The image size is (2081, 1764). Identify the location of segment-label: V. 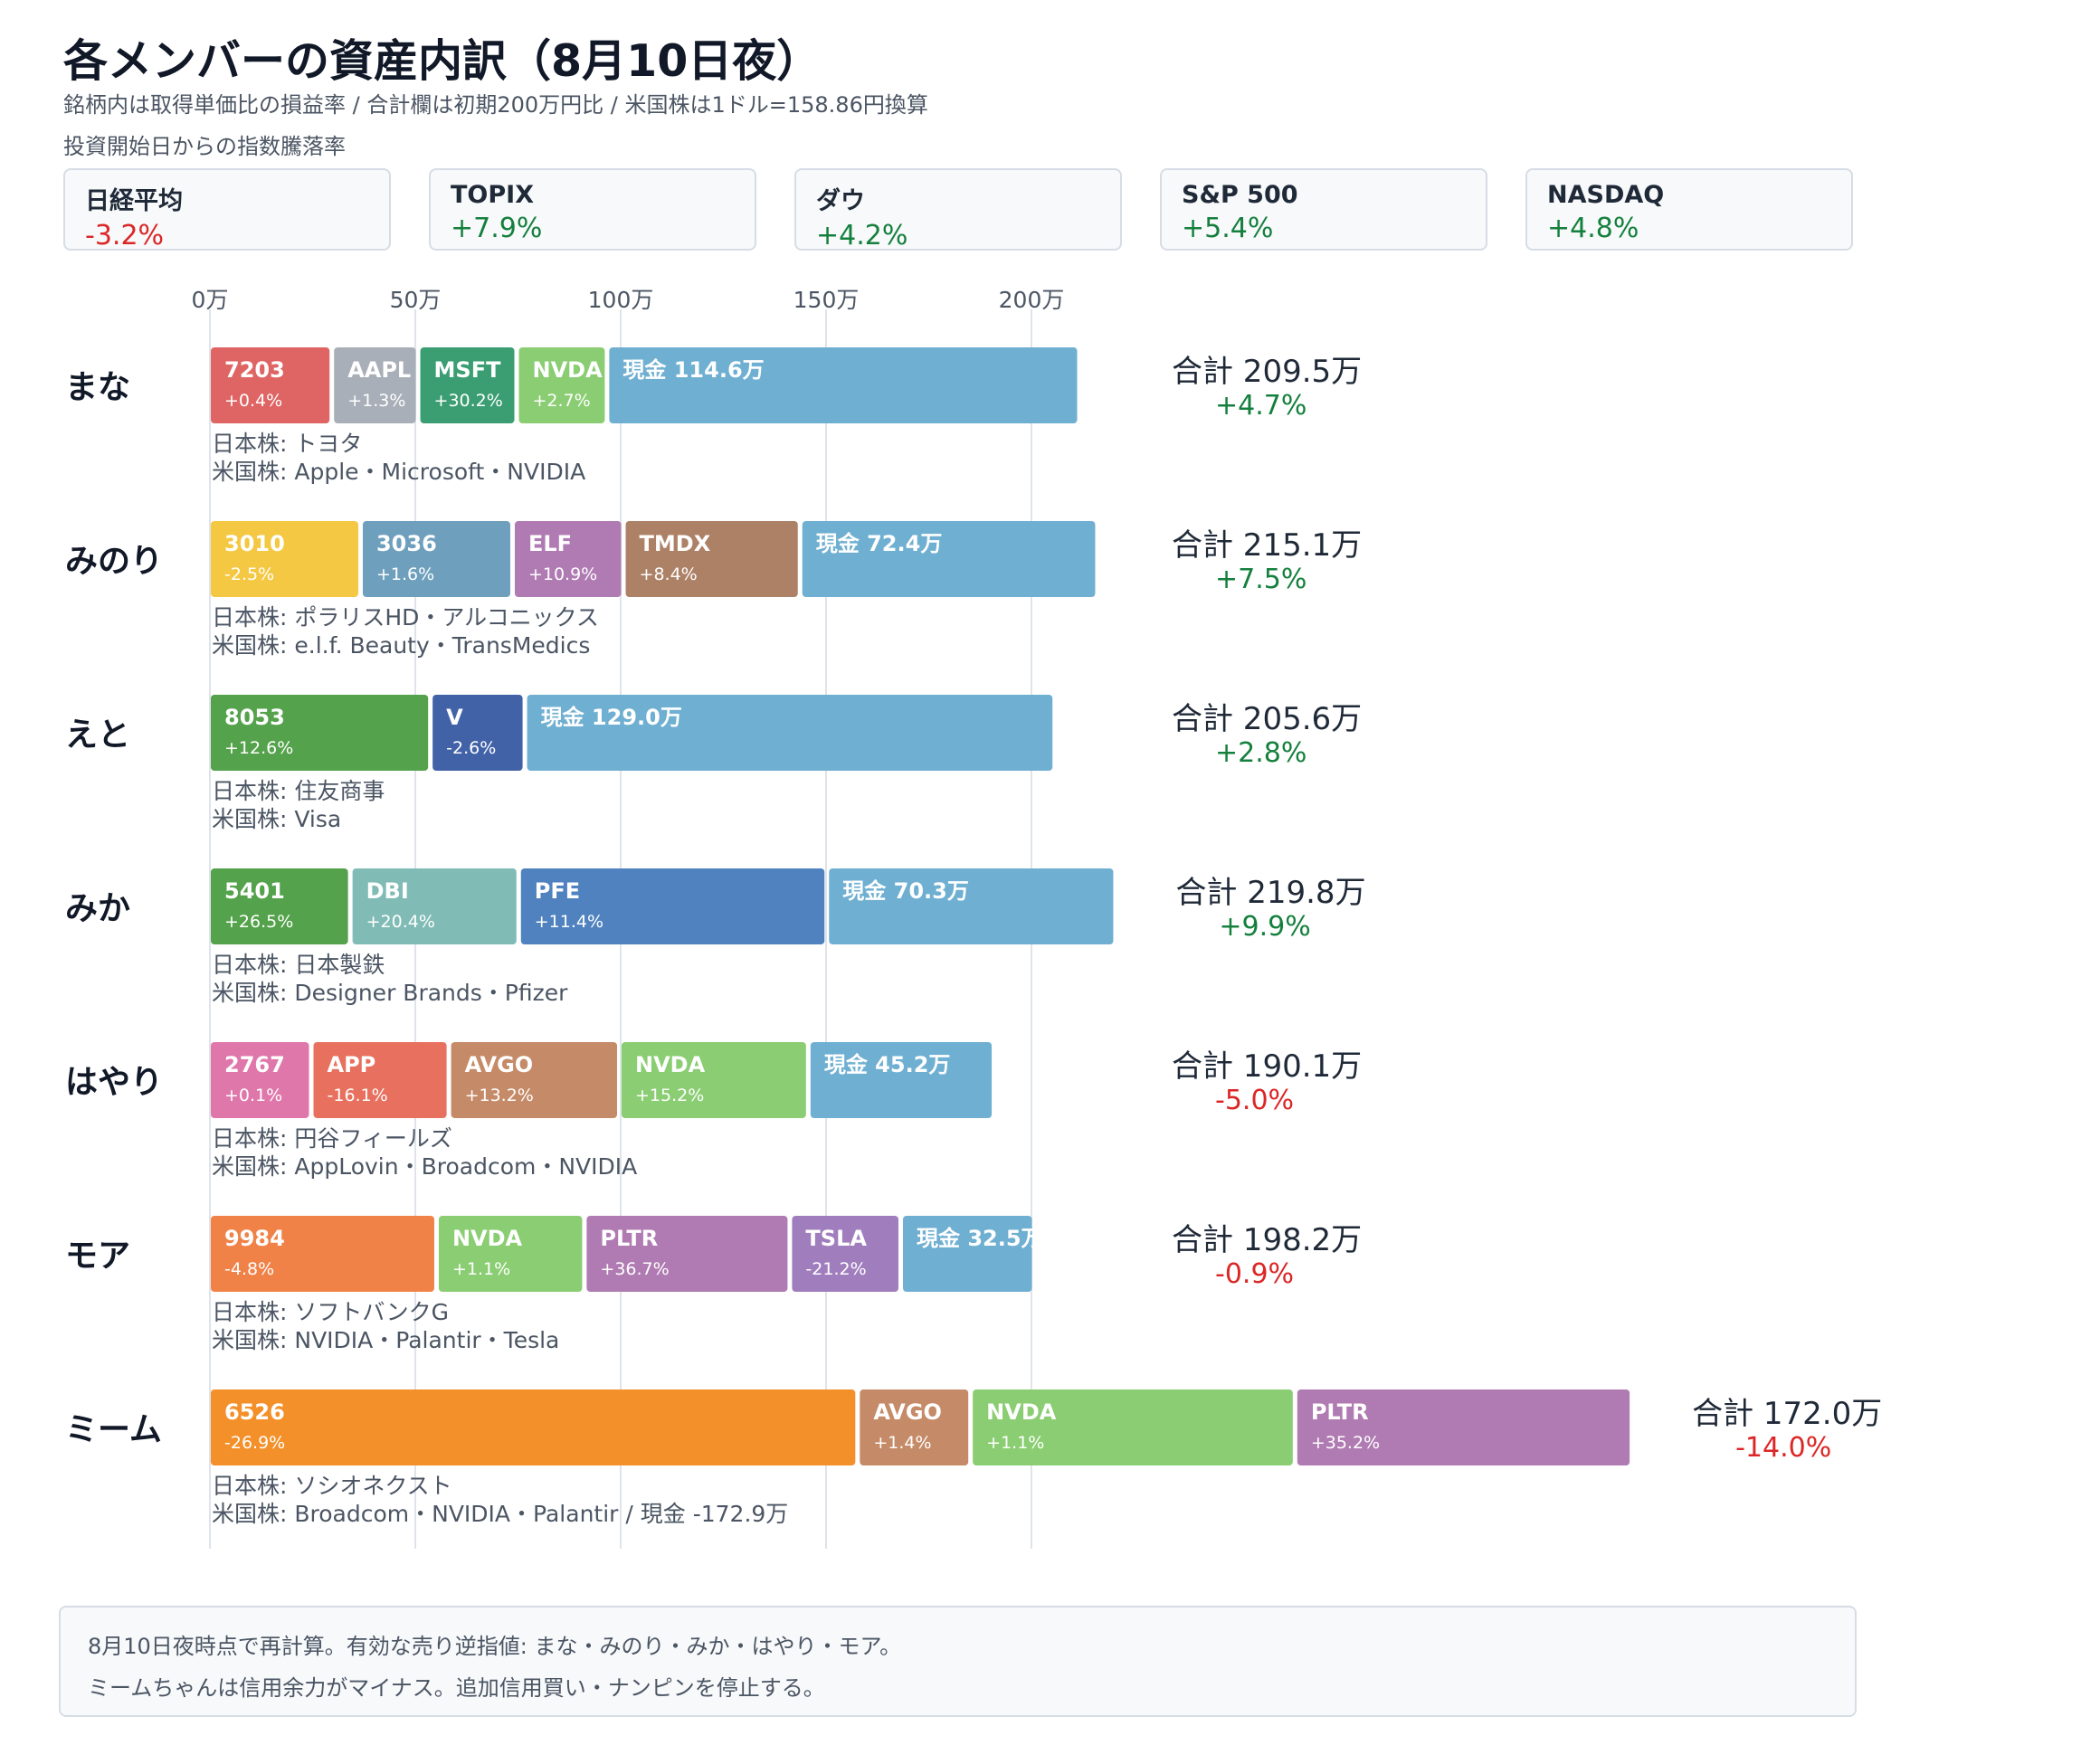
(454, 717).